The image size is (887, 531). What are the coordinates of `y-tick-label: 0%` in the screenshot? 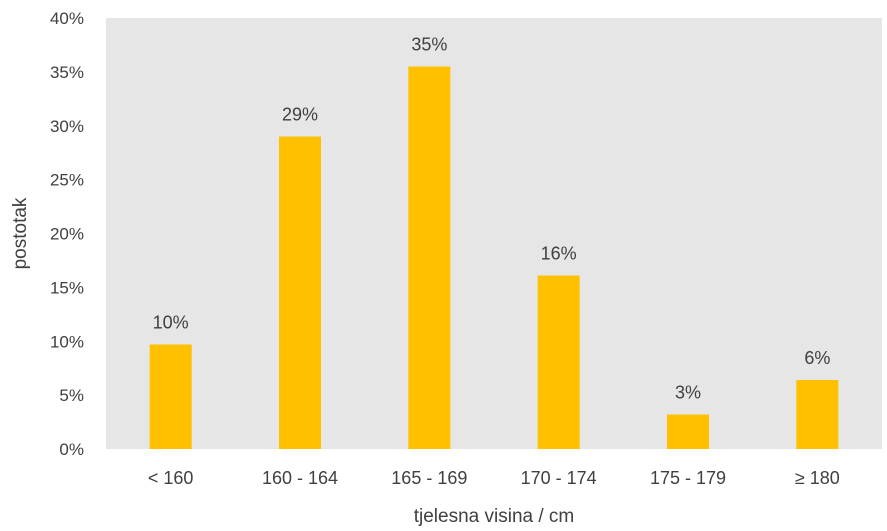 It's located at (71, 449).